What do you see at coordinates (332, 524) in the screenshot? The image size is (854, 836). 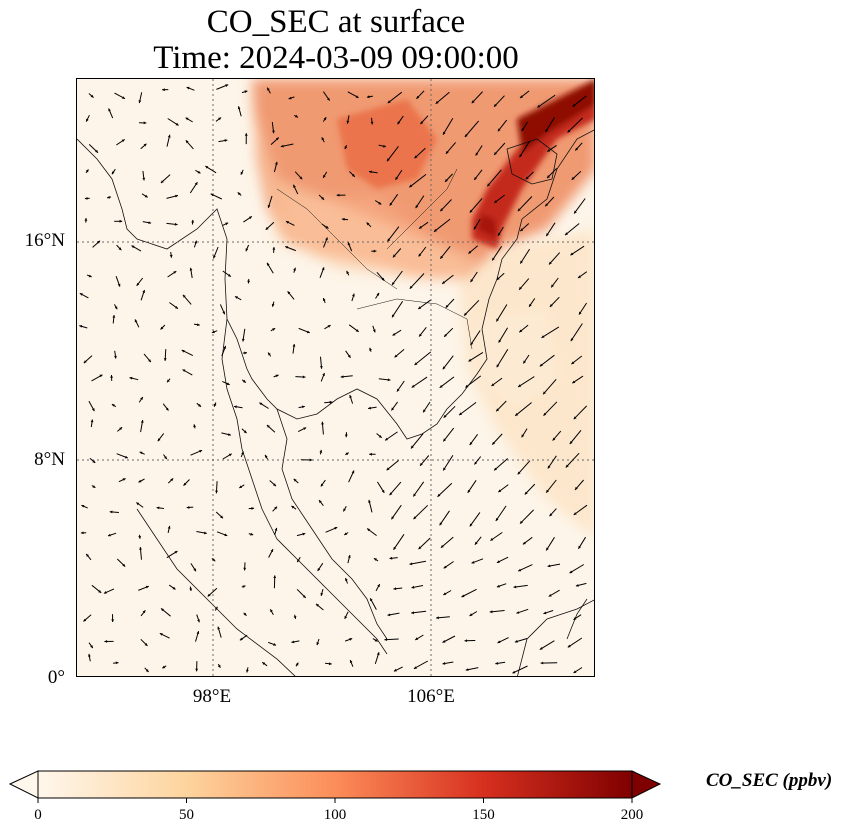 I see `malay-peninsula-east` at bounding box center [332, 524].